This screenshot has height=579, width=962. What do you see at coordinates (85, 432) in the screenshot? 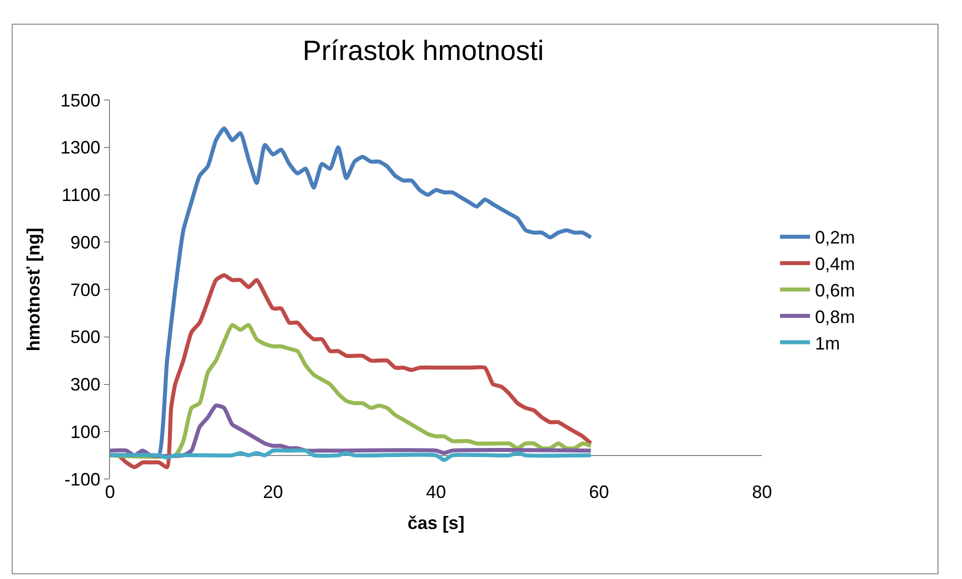
I see `y-tick-label: 100` at bounding box center [85, 432].